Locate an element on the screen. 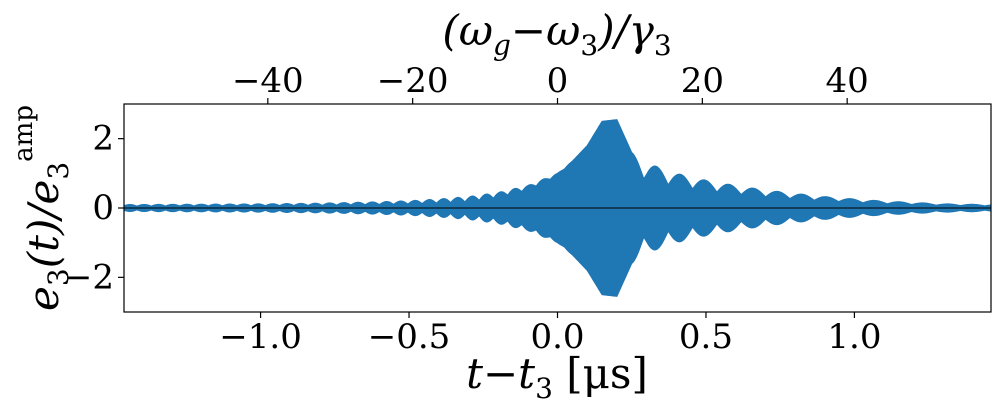 The width and height of the screenshot is (997, 401). bottom-tick-label: −1.0 is located at coordinates (260, 337).